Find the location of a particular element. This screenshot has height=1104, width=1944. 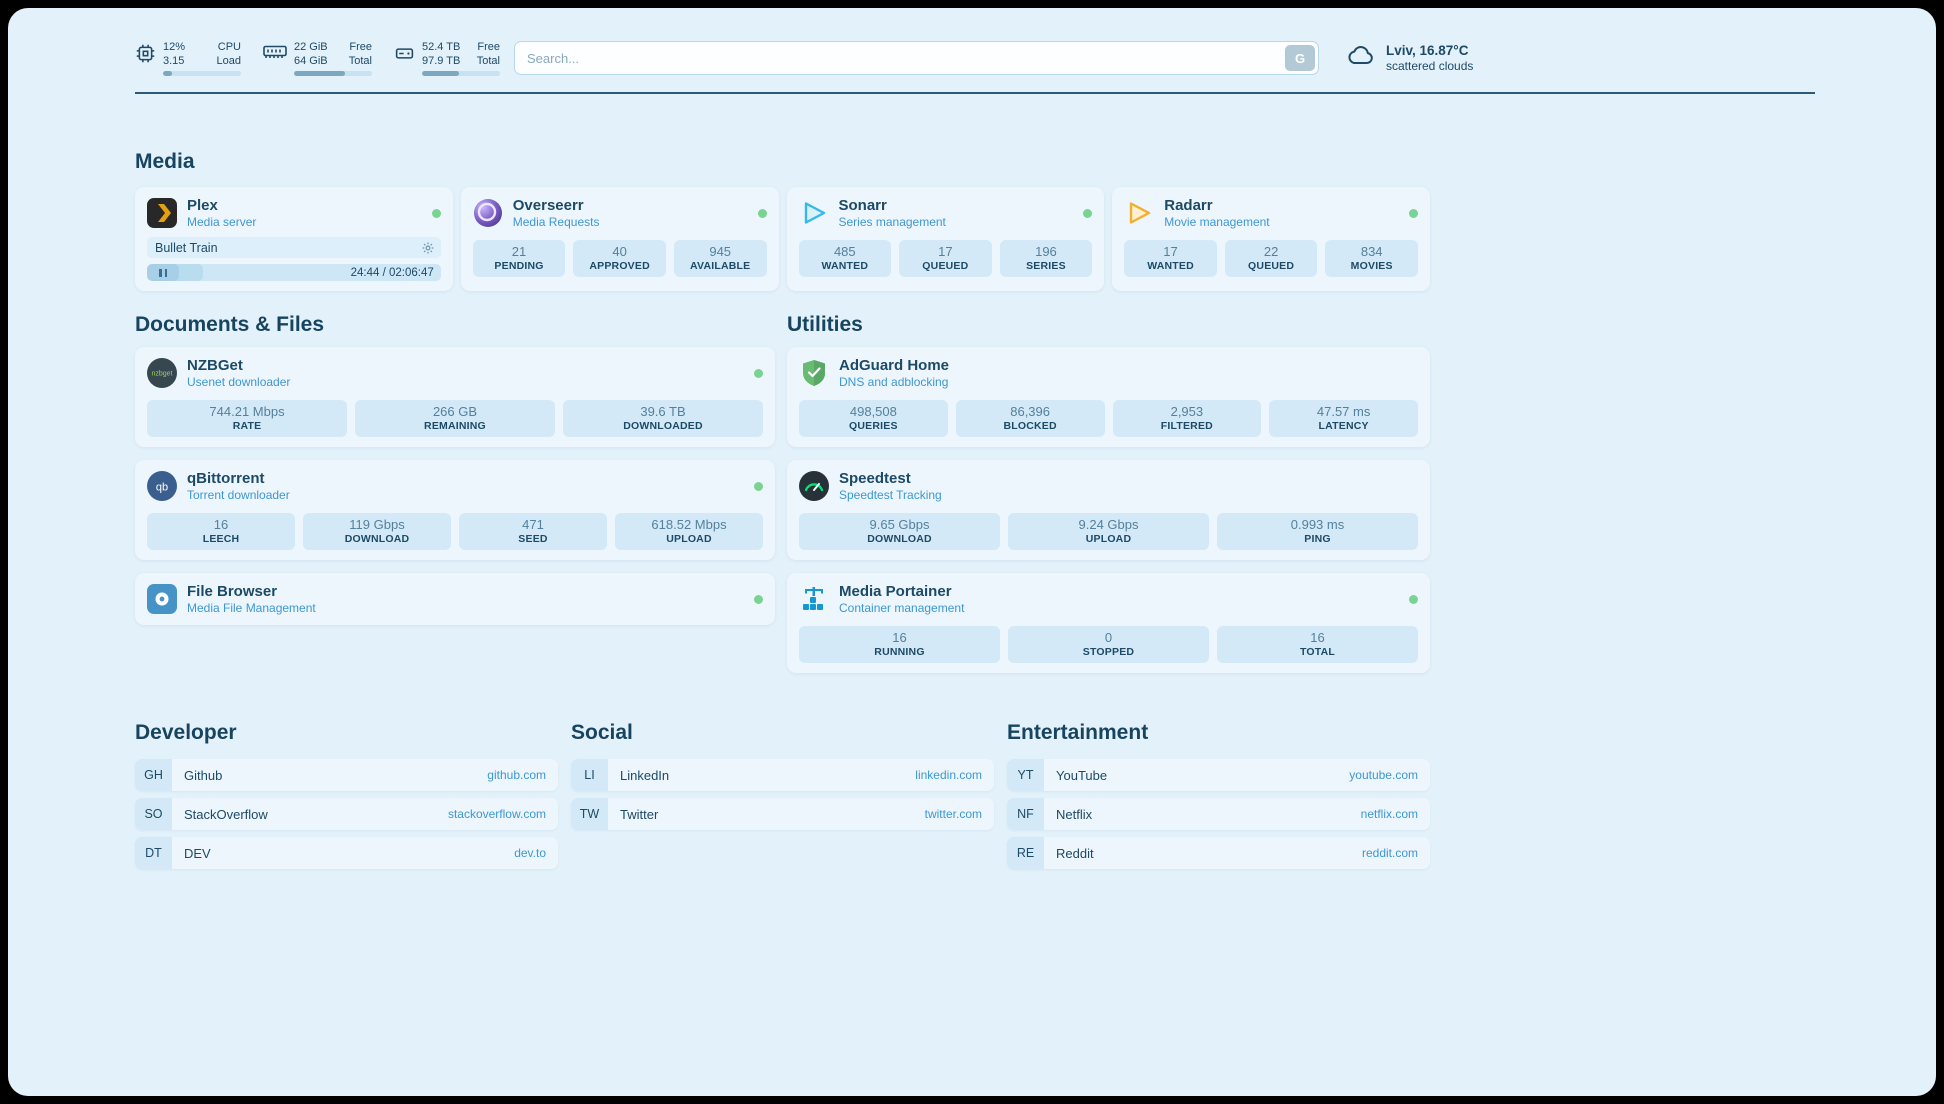

service-card-header: File Browser Media File Management is located at coordinates (455, 599).